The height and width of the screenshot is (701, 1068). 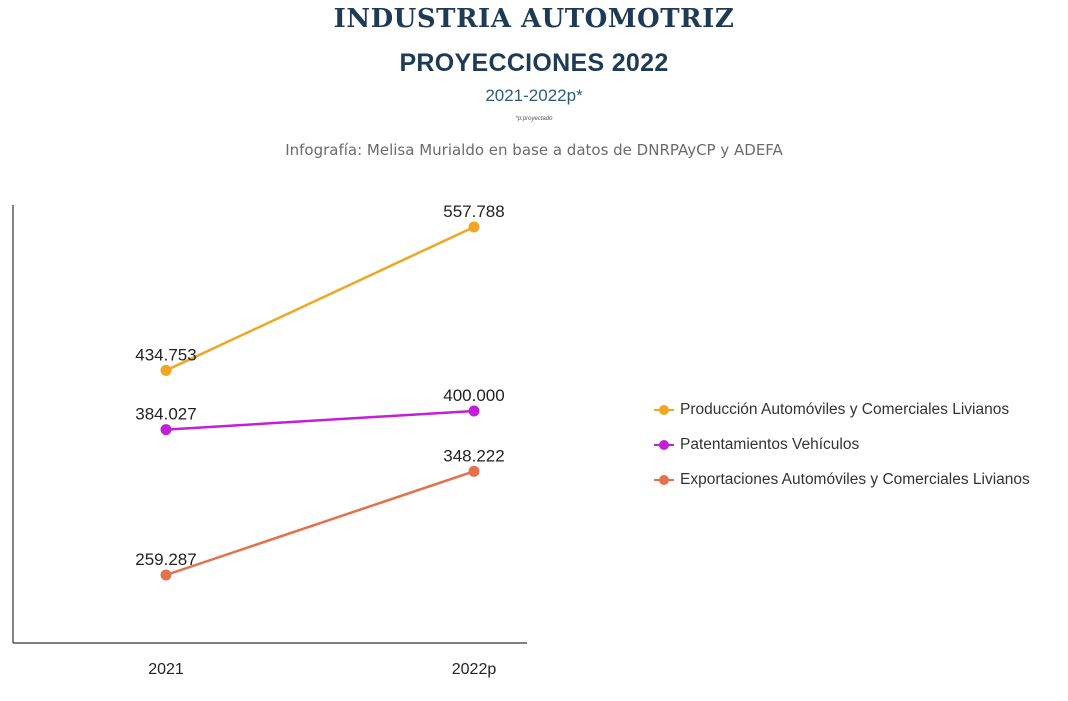 I want to click on legend-item-patentamientos: Patentamientos Vehículos, so click(x=841, y=444).